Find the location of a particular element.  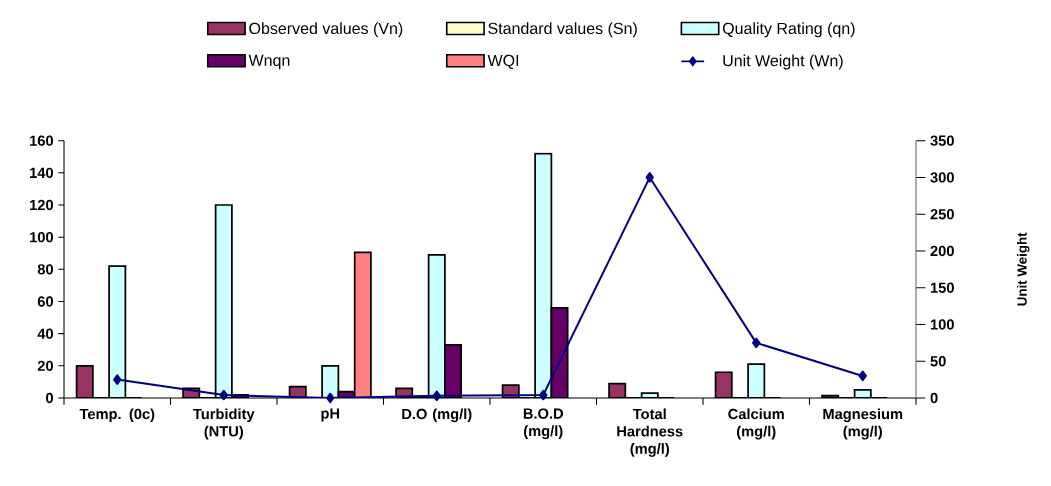

y-tick-label: 20 is located at coordinates (45, 366).